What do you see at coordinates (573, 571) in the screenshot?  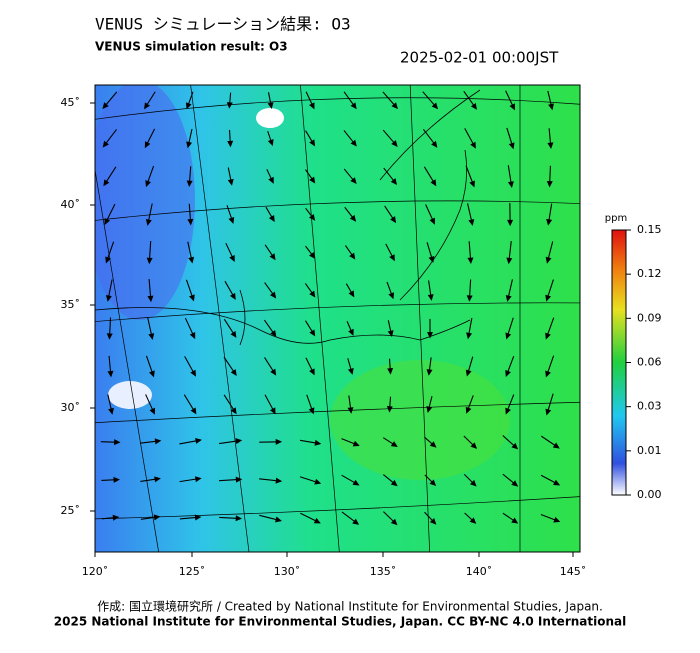 I see `lon-label: 145˚` at bounding box center [573, 571].